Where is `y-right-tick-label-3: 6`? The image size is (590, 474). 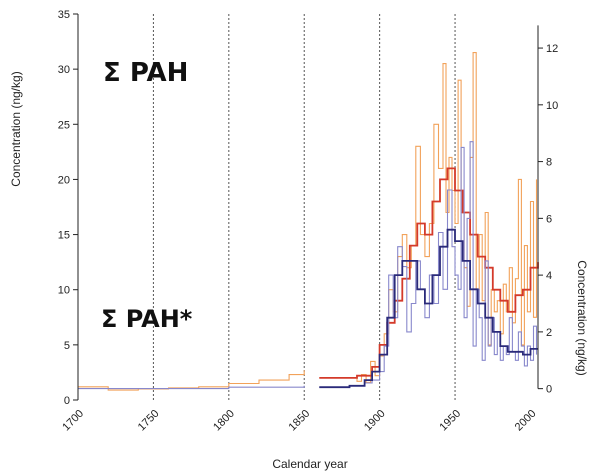
y-right-tick-label-3: 6 is located at coordinates (549, 219).